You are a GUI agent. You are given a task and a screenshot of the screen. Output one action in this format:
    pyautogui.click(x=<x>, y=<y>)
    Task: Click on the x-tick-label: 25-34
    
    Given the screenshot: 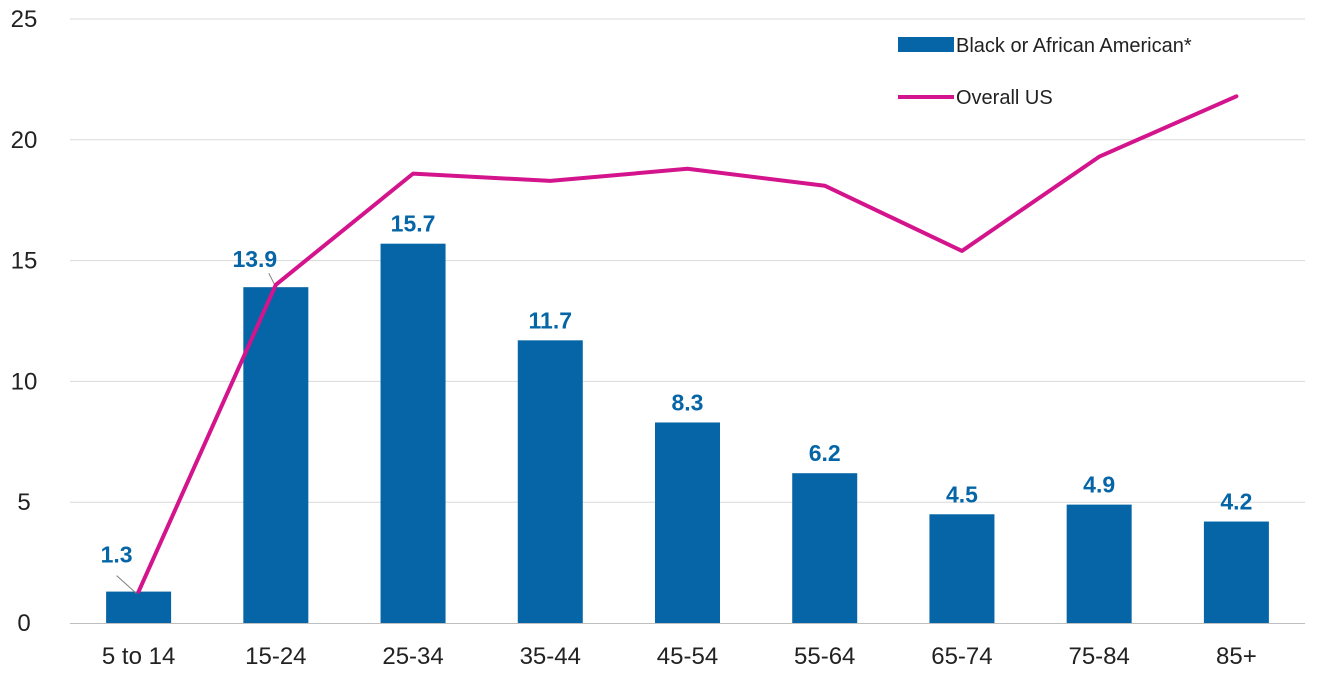 What is the action you would take?
    pyautogui.click(x=412, y=656)
    